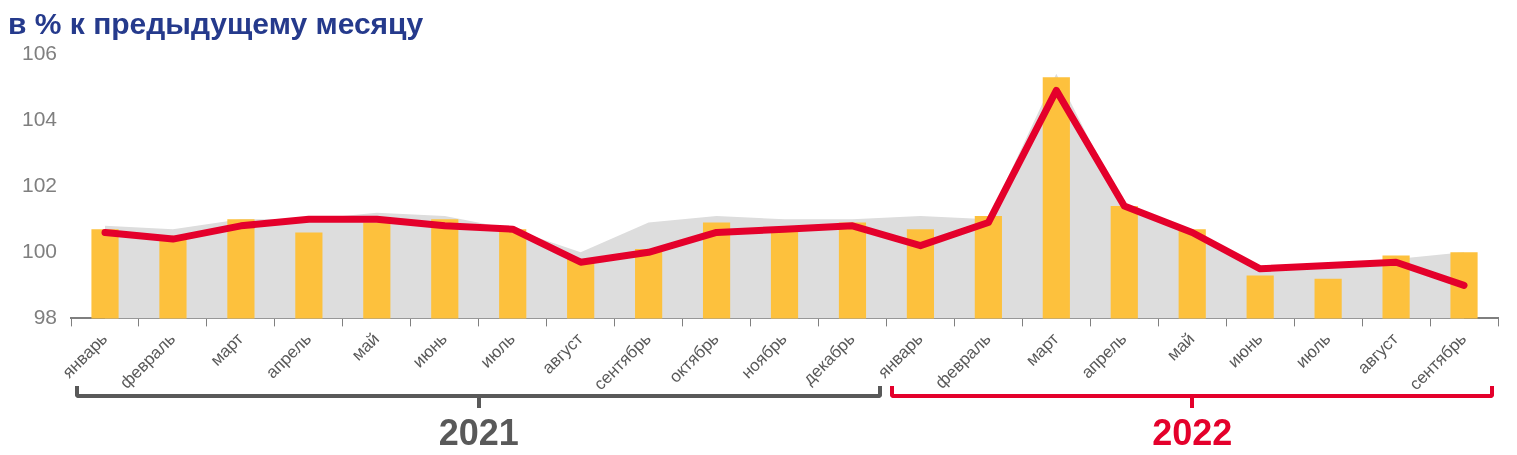 Image resolution: width=1517 pixels, height=455 pixels. I want to click on text: 2021, so click(478, 433).